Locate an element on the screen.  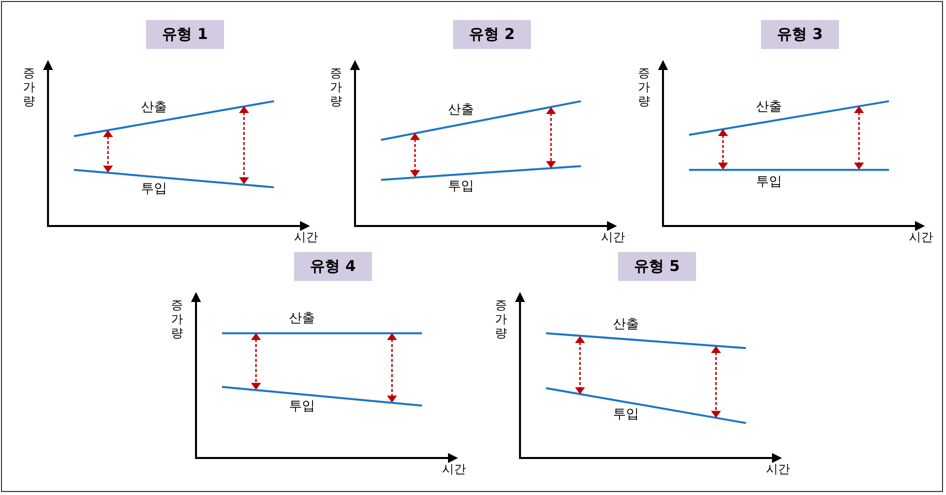
chart-title: 유형 1 is located at coordinates (185, 34).